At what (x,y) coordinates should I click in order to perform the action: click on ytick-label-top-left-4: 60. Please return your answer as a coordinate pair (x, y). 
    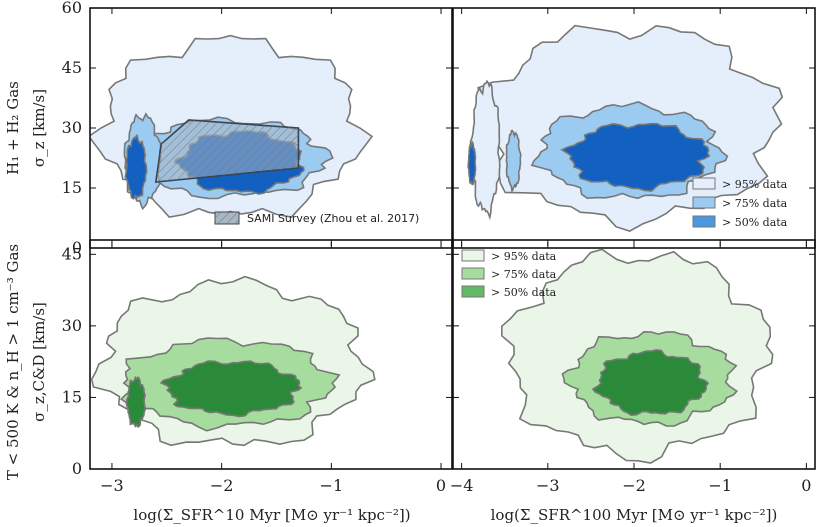
    Looking at the image, I should click on (72, 8).